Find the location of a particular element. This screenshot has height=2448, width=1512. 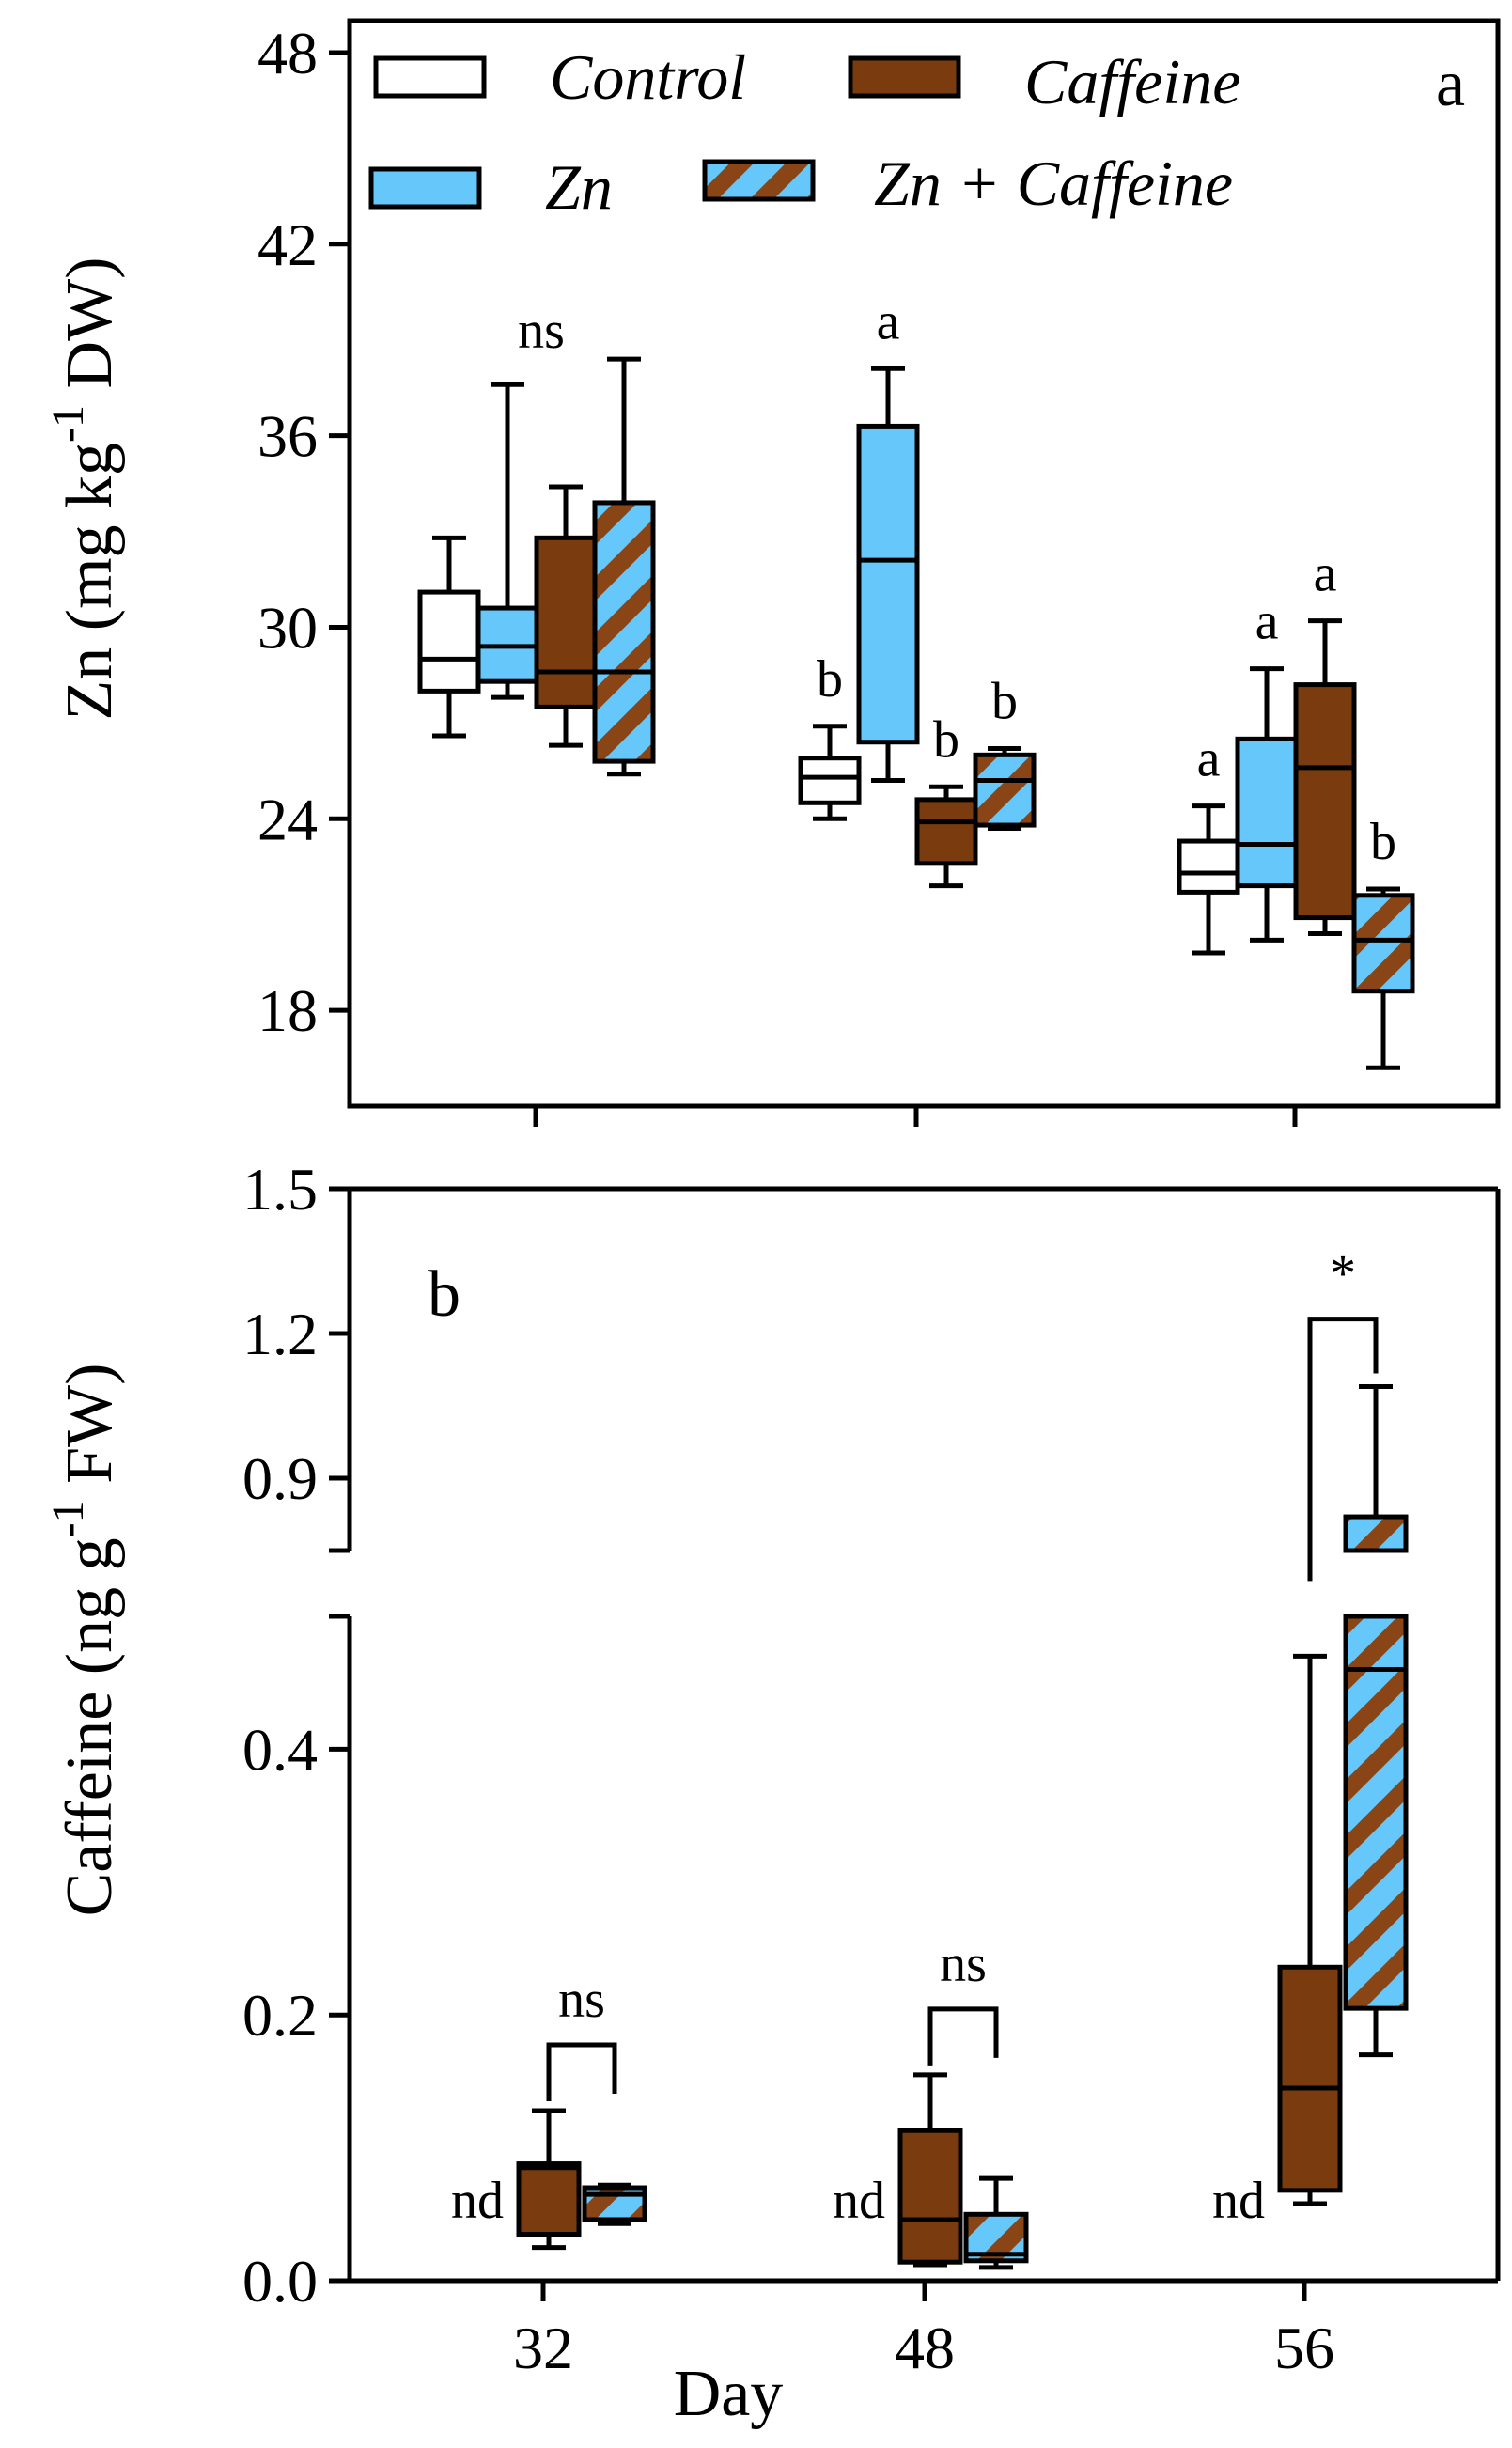

panel-a-y-title-tail: DW) is located at coordinates (90, 331).